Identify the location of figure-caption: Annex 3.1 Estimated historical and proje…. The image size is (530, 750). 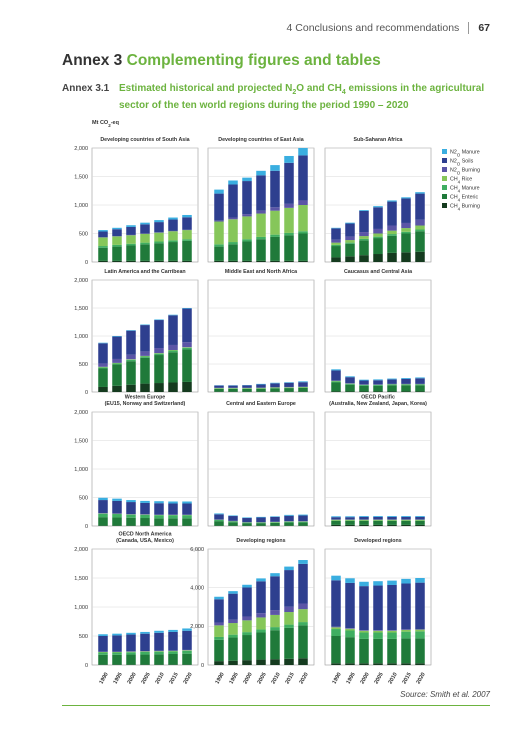
(277, 97).